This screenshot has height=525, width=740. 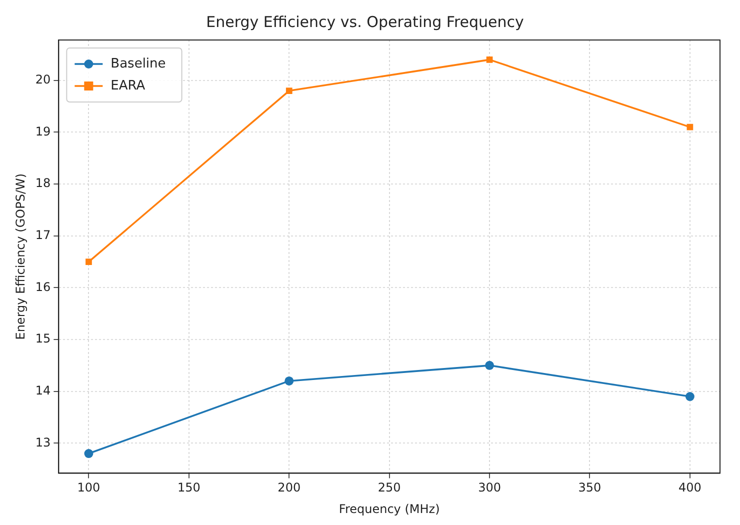 I want to click on x-axis-title: Frequency (MHz), so click(x=389, y=509).